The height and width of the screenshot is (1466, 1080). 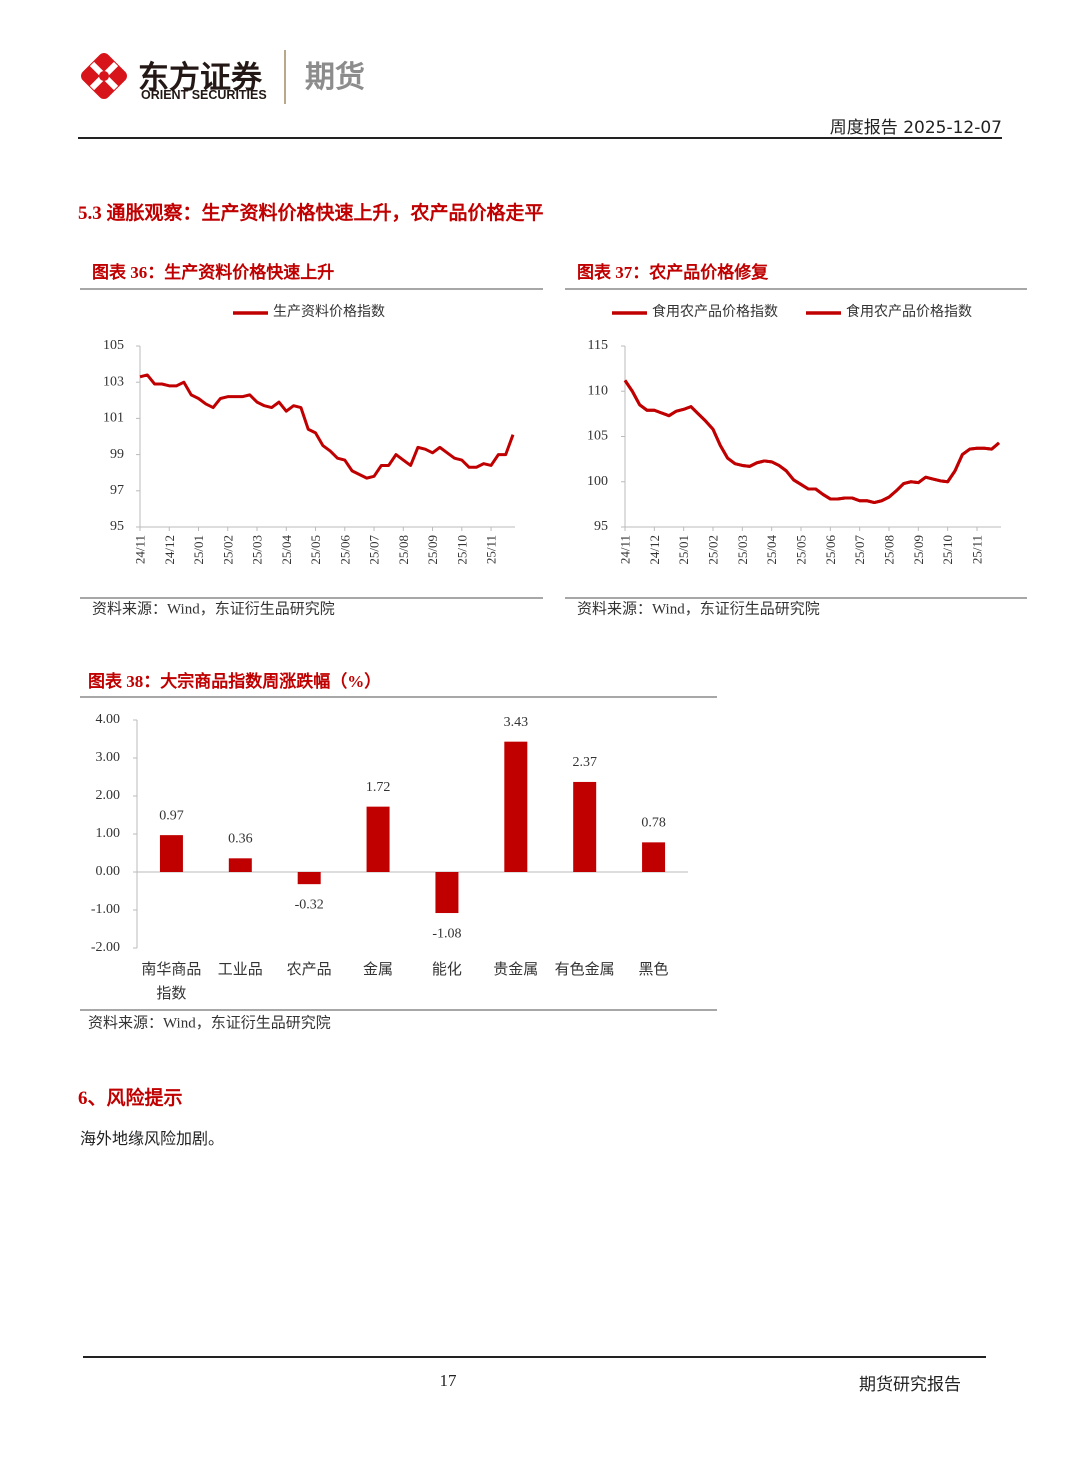 What do you see at coordinates (653, 823) in the screenshot?
I see `value-label: 0.78` at bounding box center [653, 823].